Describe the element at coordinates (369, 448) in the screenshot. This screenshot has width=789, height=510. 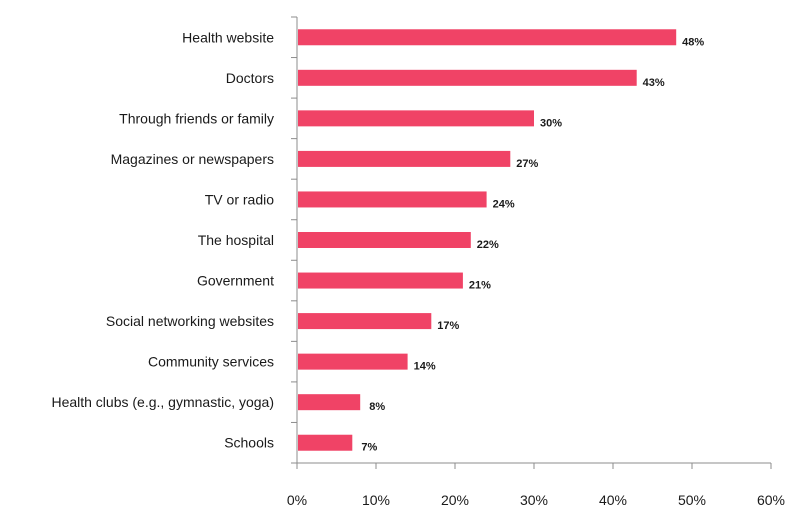
I see `data-label: 7%` at that location.